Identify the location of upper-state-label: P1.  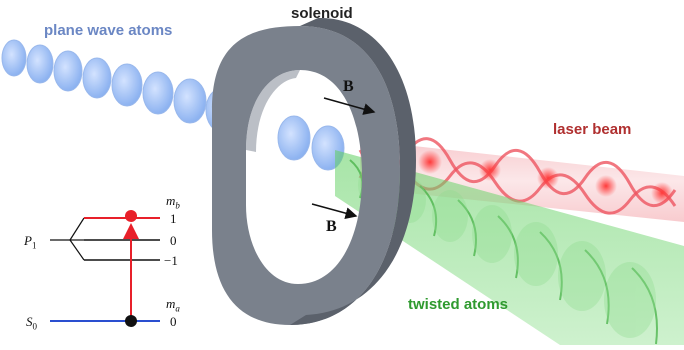
(30, 242).